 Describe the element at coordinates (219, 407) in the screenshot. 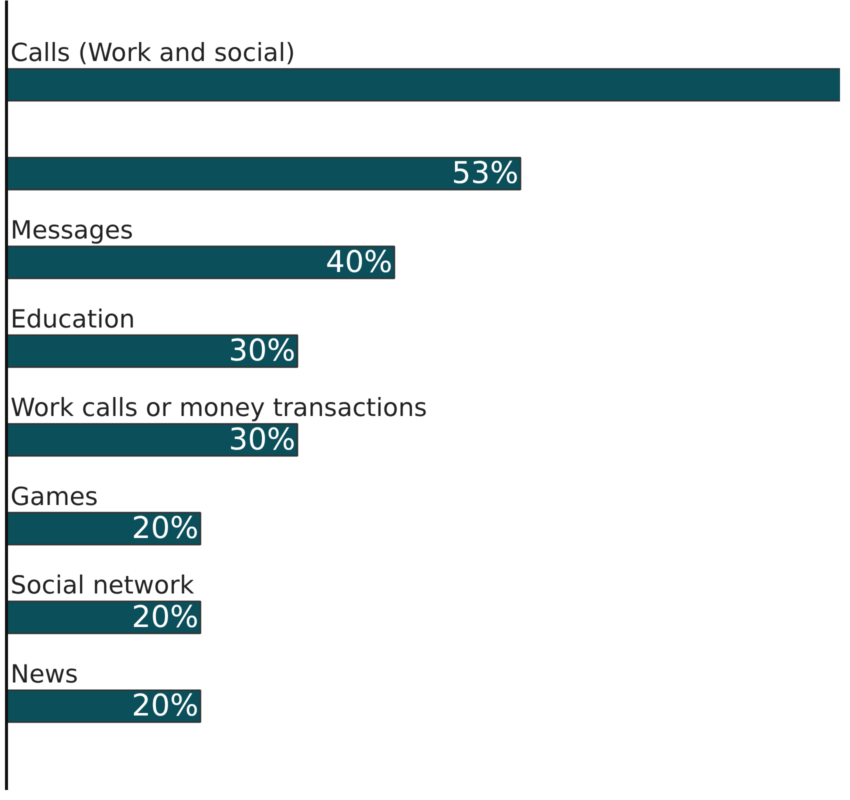

I see `y-tick-label: Work calls or money transactions` at that location.